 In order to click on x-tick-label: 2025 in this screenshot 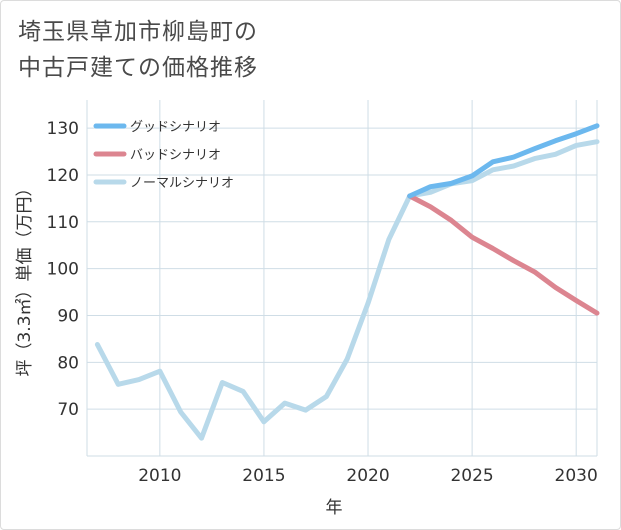, I will do `click(471, 476)`.